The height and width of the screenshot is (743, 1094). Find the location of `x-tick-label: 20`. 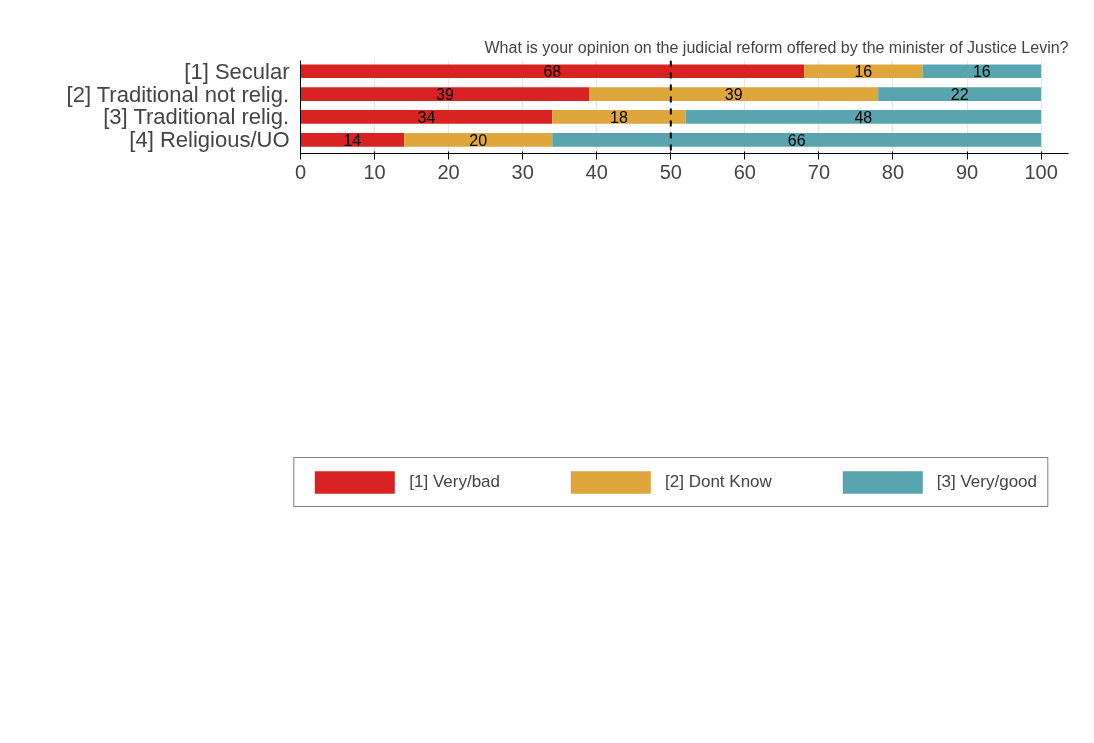

x-tick-label: 20 is located at coordinates (448, 171).